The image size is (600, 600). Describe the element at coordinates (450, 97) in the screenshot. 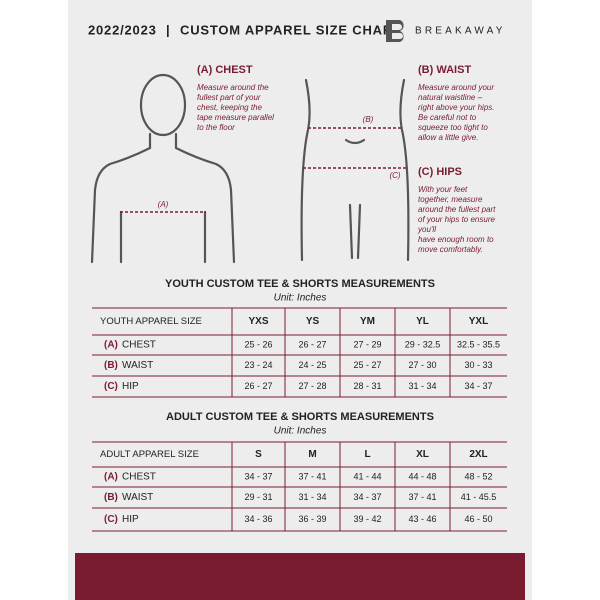

I see `measure-text: natural waistline –` at that location.